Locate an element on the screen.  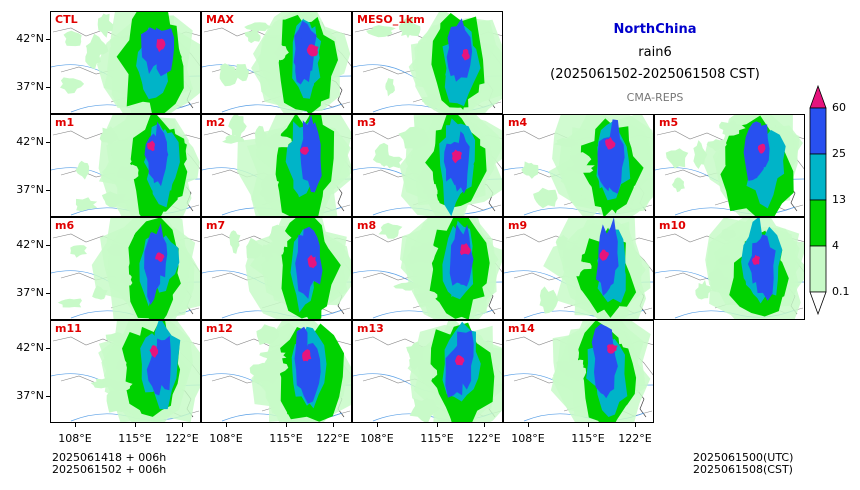
map-panel-m2: m2 is located at coordinates (276, 165).